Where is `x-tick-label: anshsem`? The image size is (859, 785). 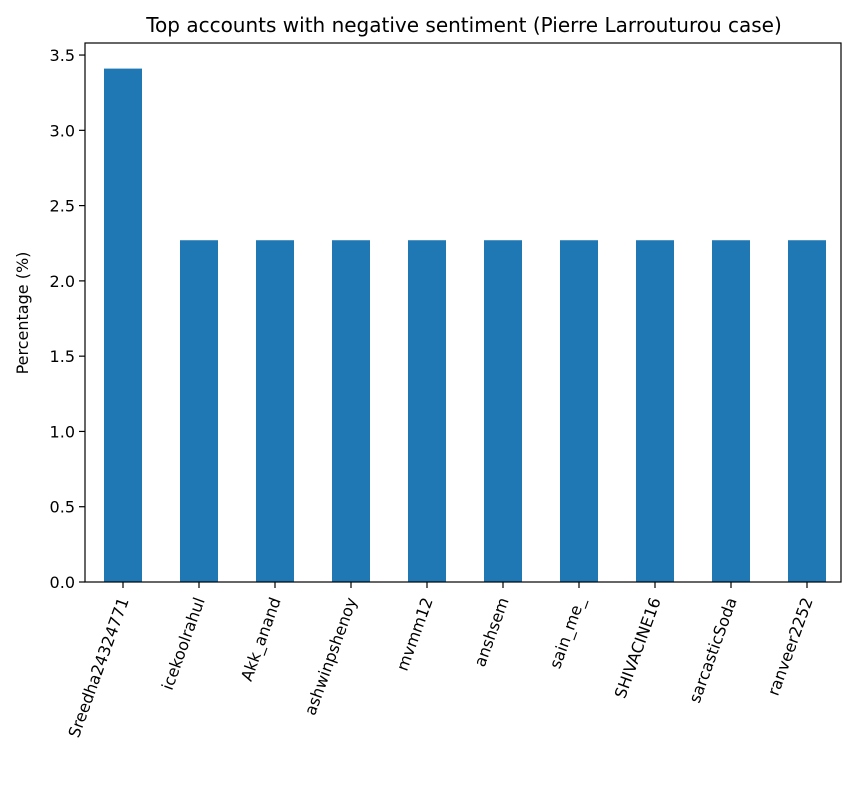
x-tick-label: anshsem is located at coordinates (491, 632).